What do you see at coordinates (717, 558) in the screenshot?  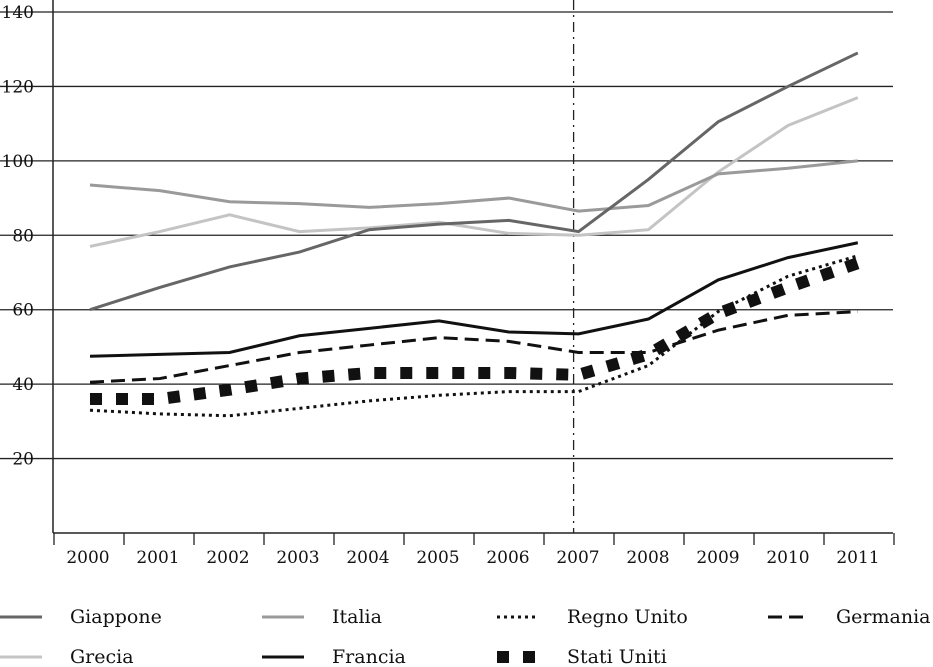 I see `x-tick-label: 2009` at bounding box center [717, 558].